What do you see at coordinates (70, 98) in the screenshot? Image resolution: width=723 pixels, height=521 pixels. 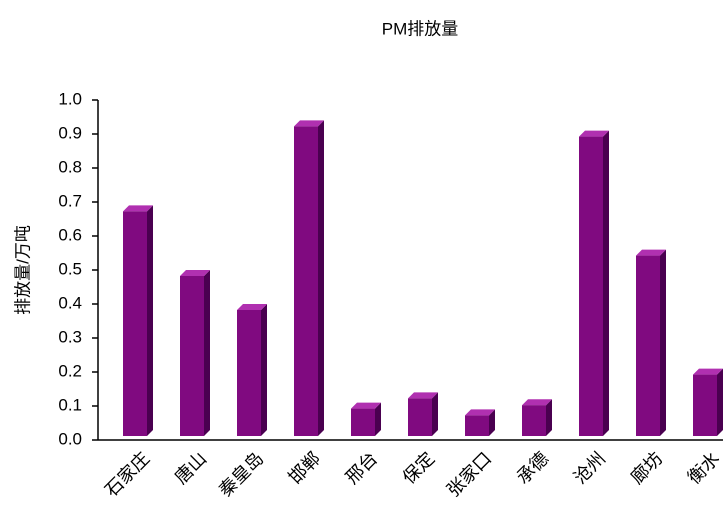 I see `y-tick-label: 1.0` at bounding box center [70, 98].